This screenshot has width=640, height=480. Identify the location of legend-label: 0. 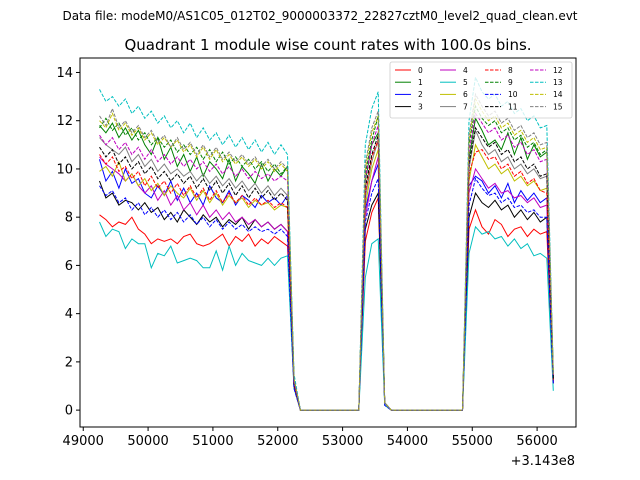
(420, 70).